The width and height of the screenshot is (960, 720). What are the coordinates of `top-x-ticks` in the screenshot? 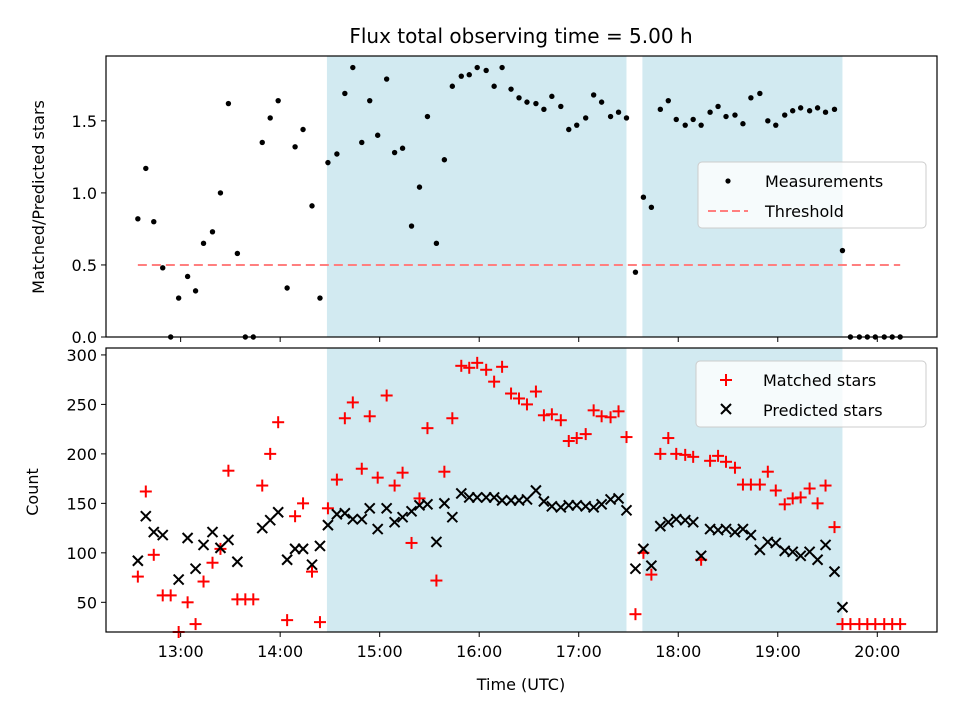 It's located at (529, 339).